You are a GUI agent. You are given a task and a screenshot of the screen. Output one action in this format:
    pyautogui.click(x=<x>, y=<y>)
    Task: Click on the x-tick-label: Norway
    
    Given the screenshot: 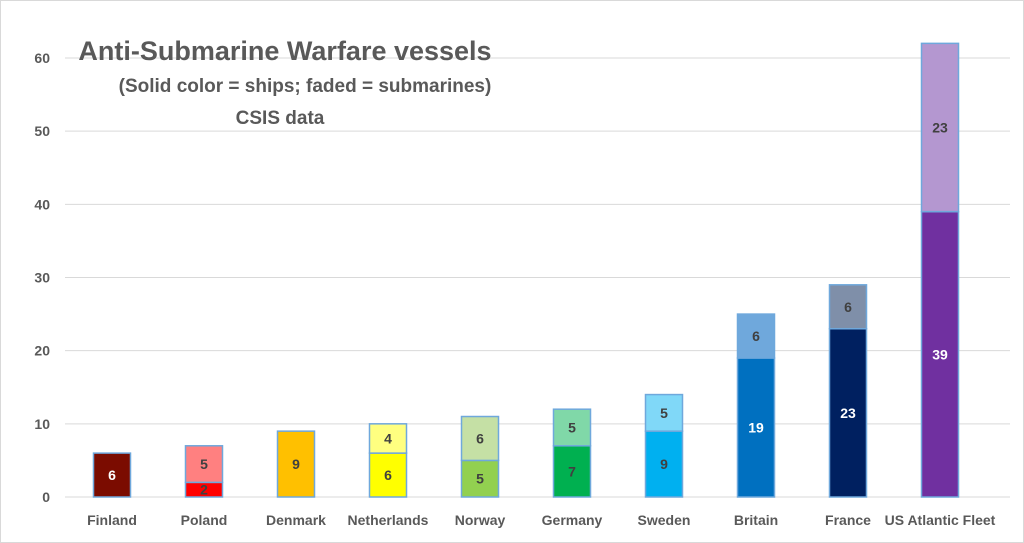 What is the action you would take?
    pyautogui.click(x=480, y=520)
    